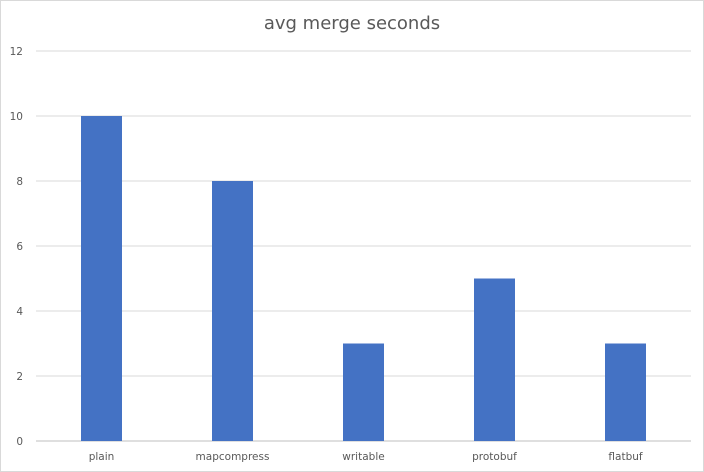 The height and width of the screenshot is (472, 704). I want to click on x-tick-label: mapcompress, so click(233, 457).